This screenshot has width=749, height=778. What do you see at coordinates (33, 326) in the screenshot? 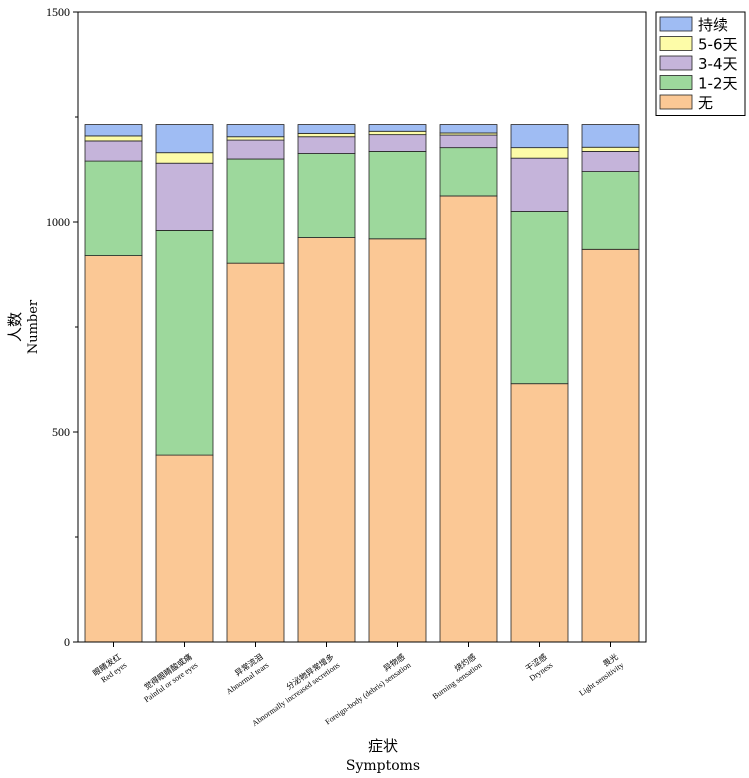
I see `y-axis-title-en: Number` at bounding box center [33, 326].